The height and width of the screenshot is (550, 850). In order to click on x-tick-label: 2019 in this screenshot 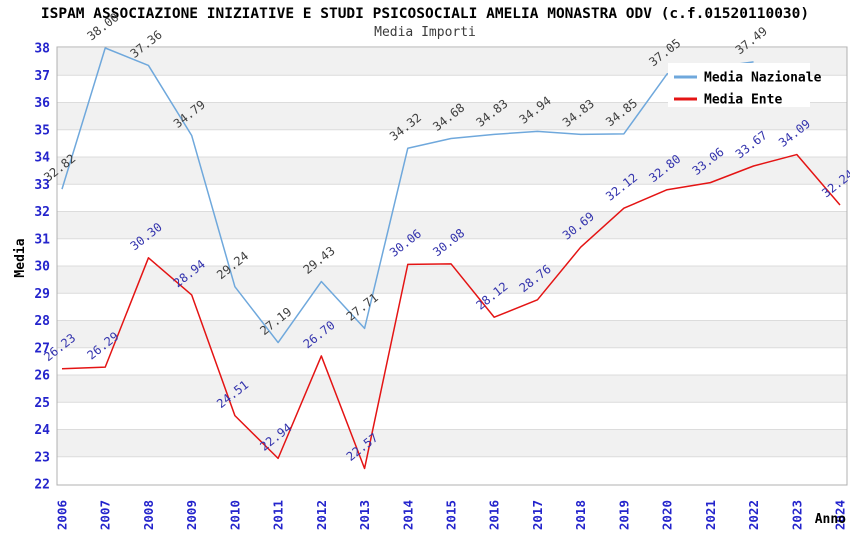, I will do `click(623, 515)`.